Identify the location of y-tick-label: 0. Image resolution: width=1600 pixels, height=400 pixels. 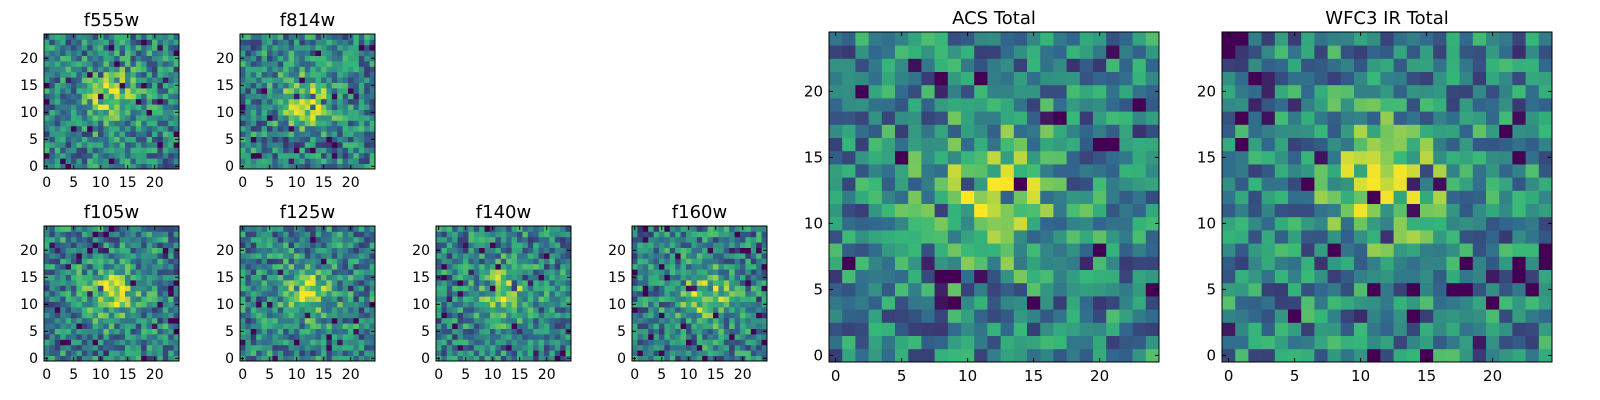
(621, 359).